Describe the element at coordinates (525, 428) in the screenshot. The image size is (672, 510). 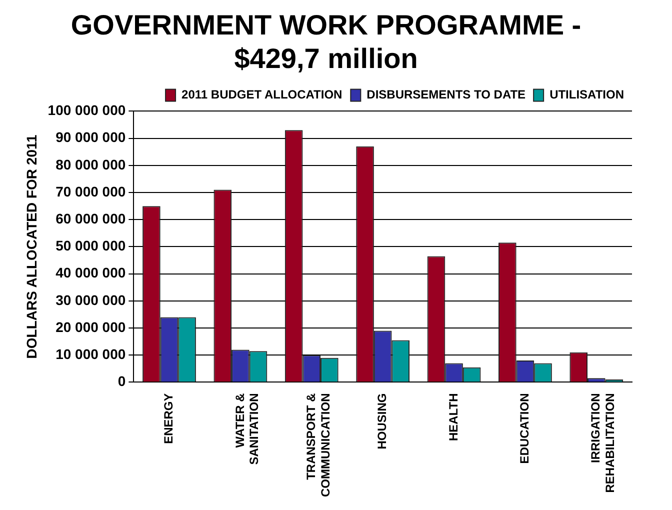
I see `x-tick-label: EDUCATION` at that location.